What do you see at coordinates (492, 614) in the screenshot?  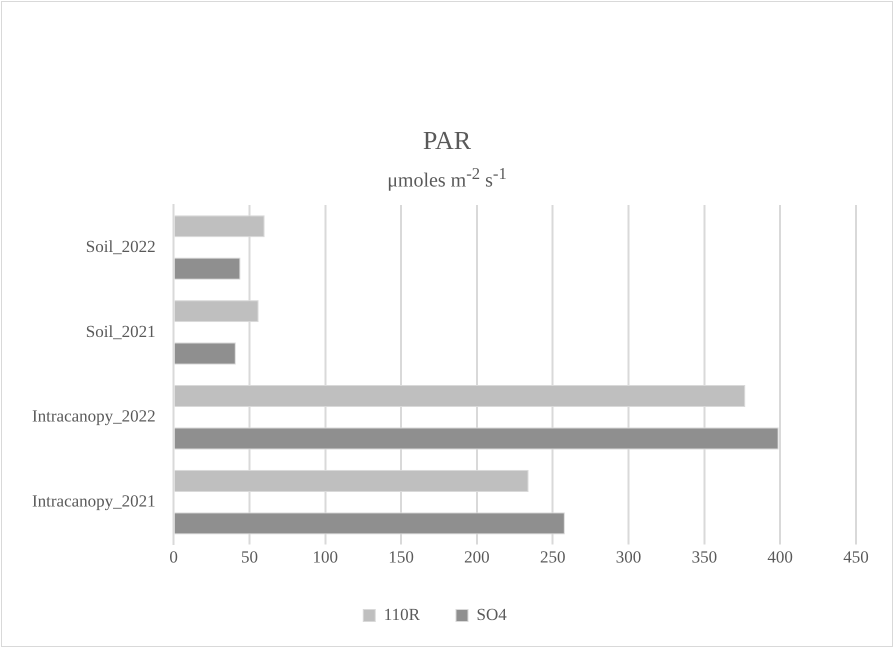 I see `legend-label: SO4` at bounding box center [492, 614].